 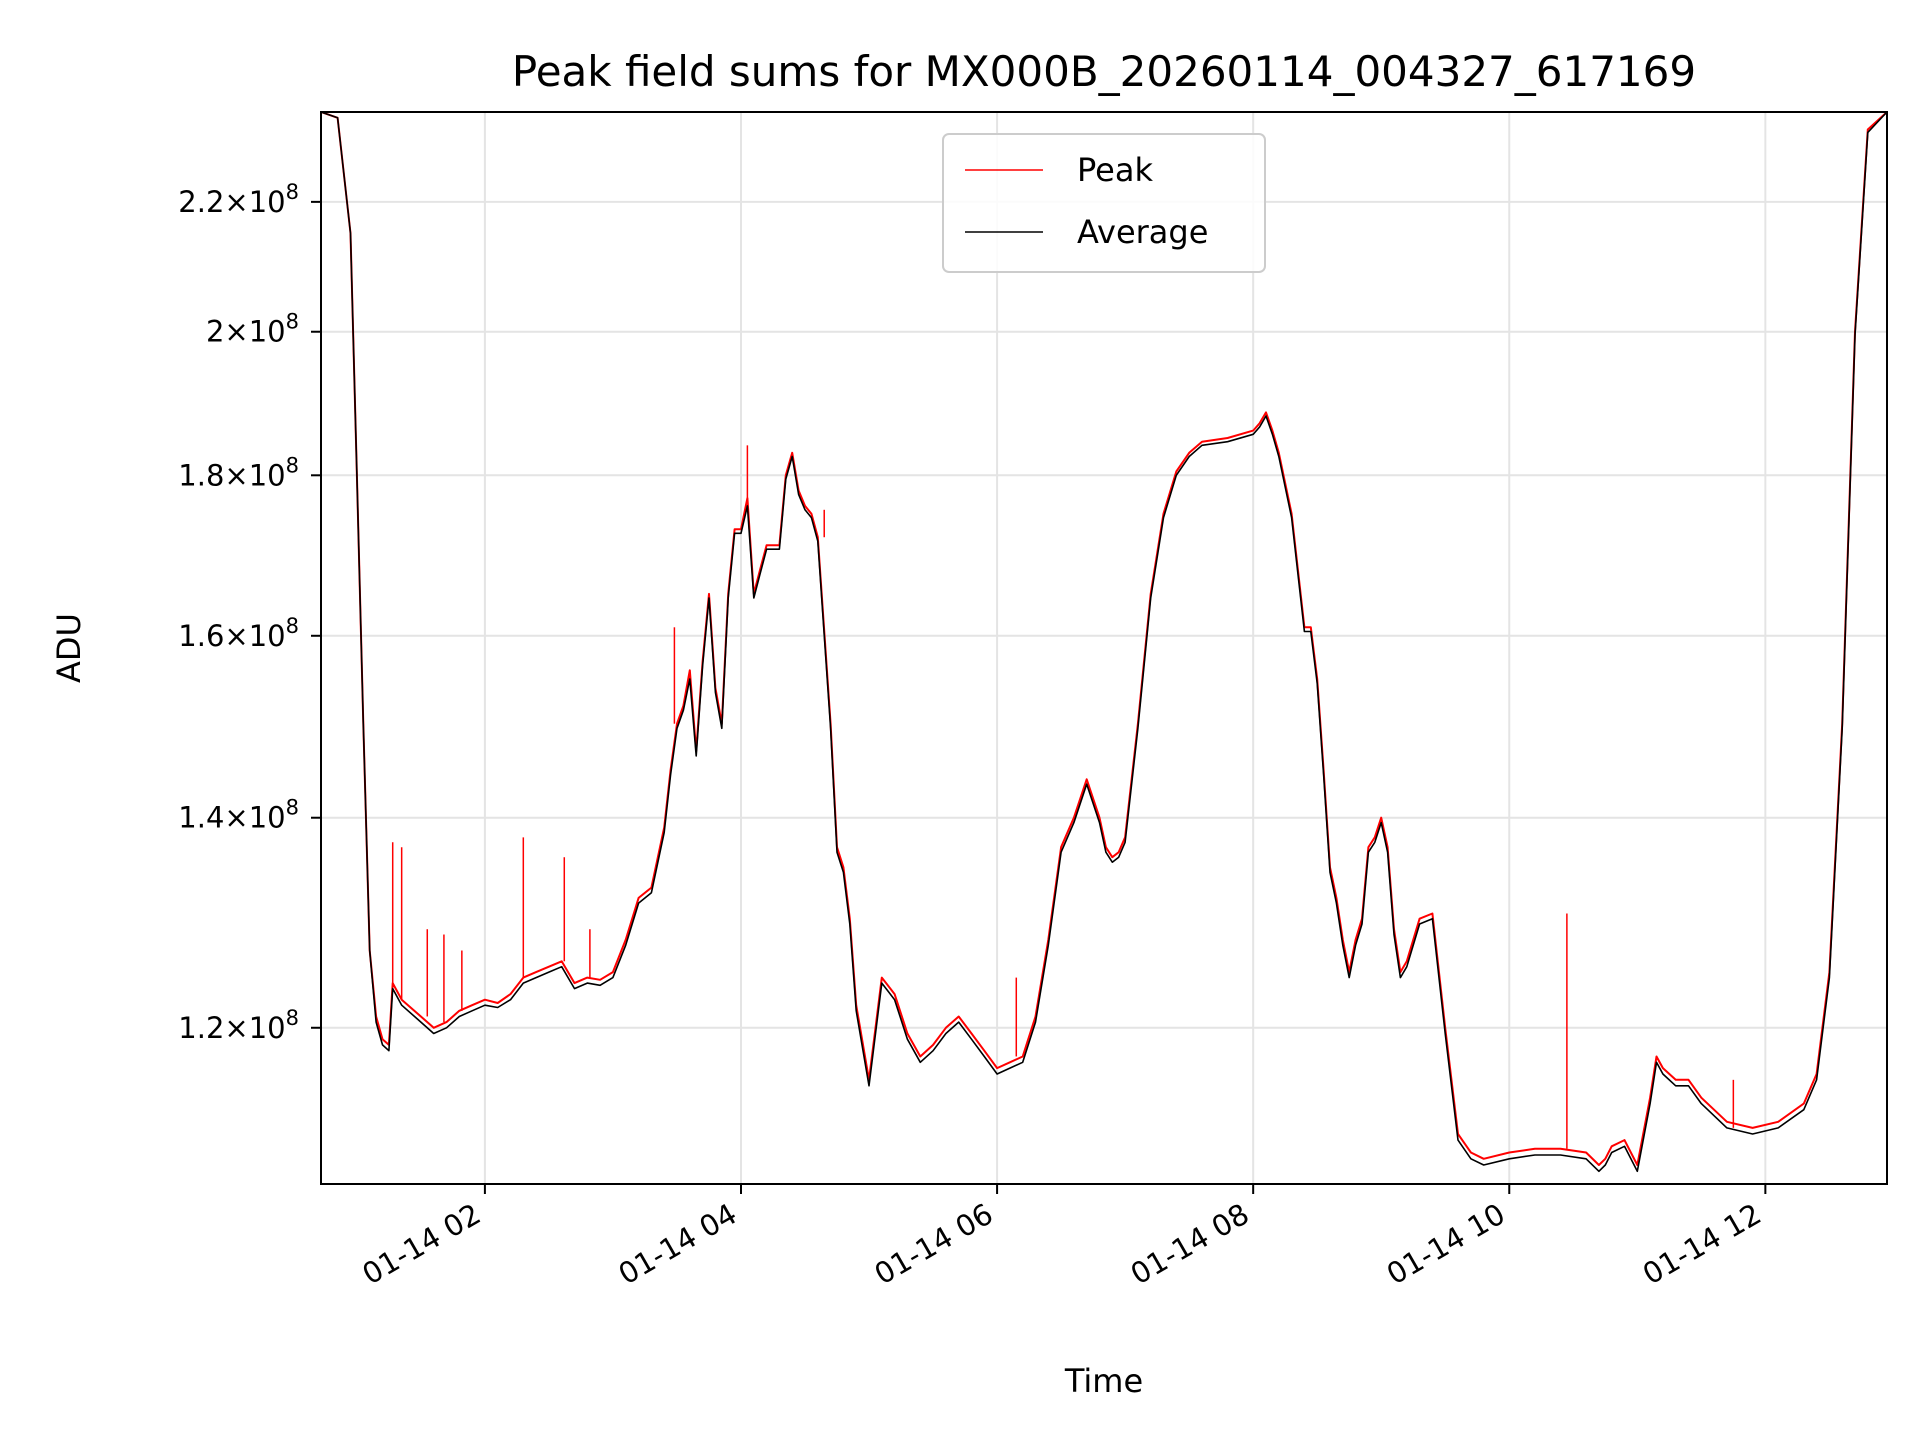 I want to click on x-tick-label: 01-14 04, so click(x=678, y=1244).